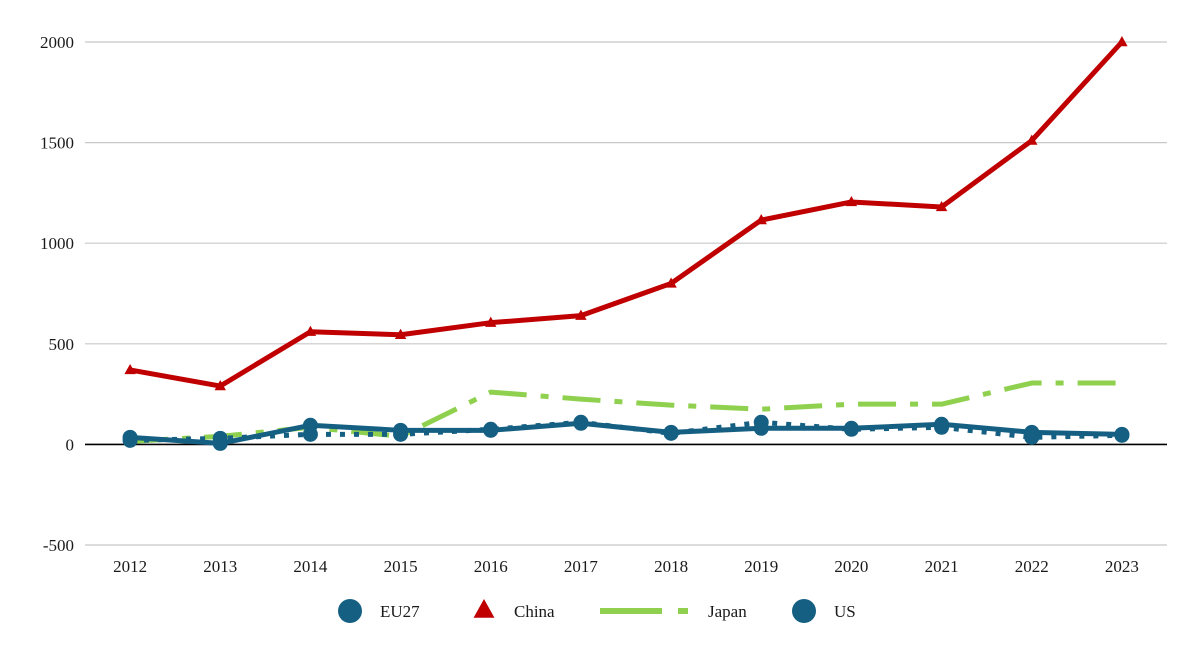  I want to click on y-tick-label: 1000, so click(57, 243).